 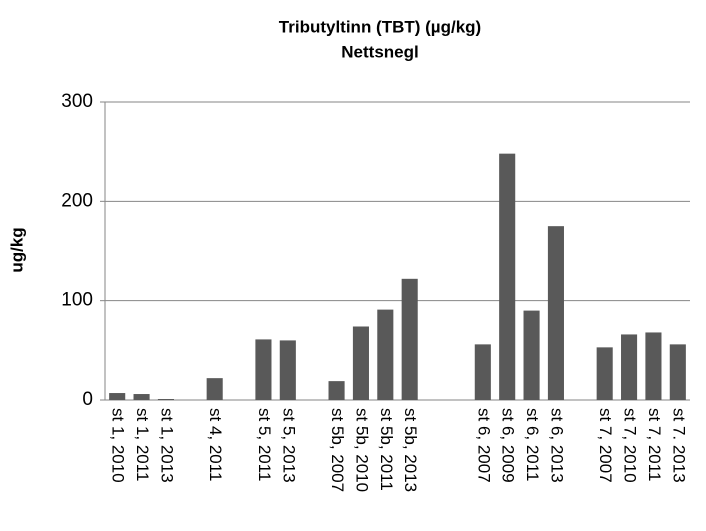 What do you see at coordinates (386, 449) in the screenshot?
I see `x-tick-label: st 5b, 2011` at bounding box center [386, 449].